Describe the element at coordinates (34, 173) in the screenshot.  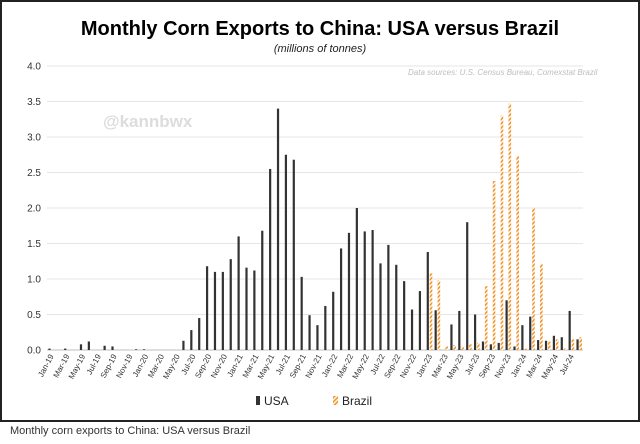
I see `y-tick-label: 2.5` at that location.